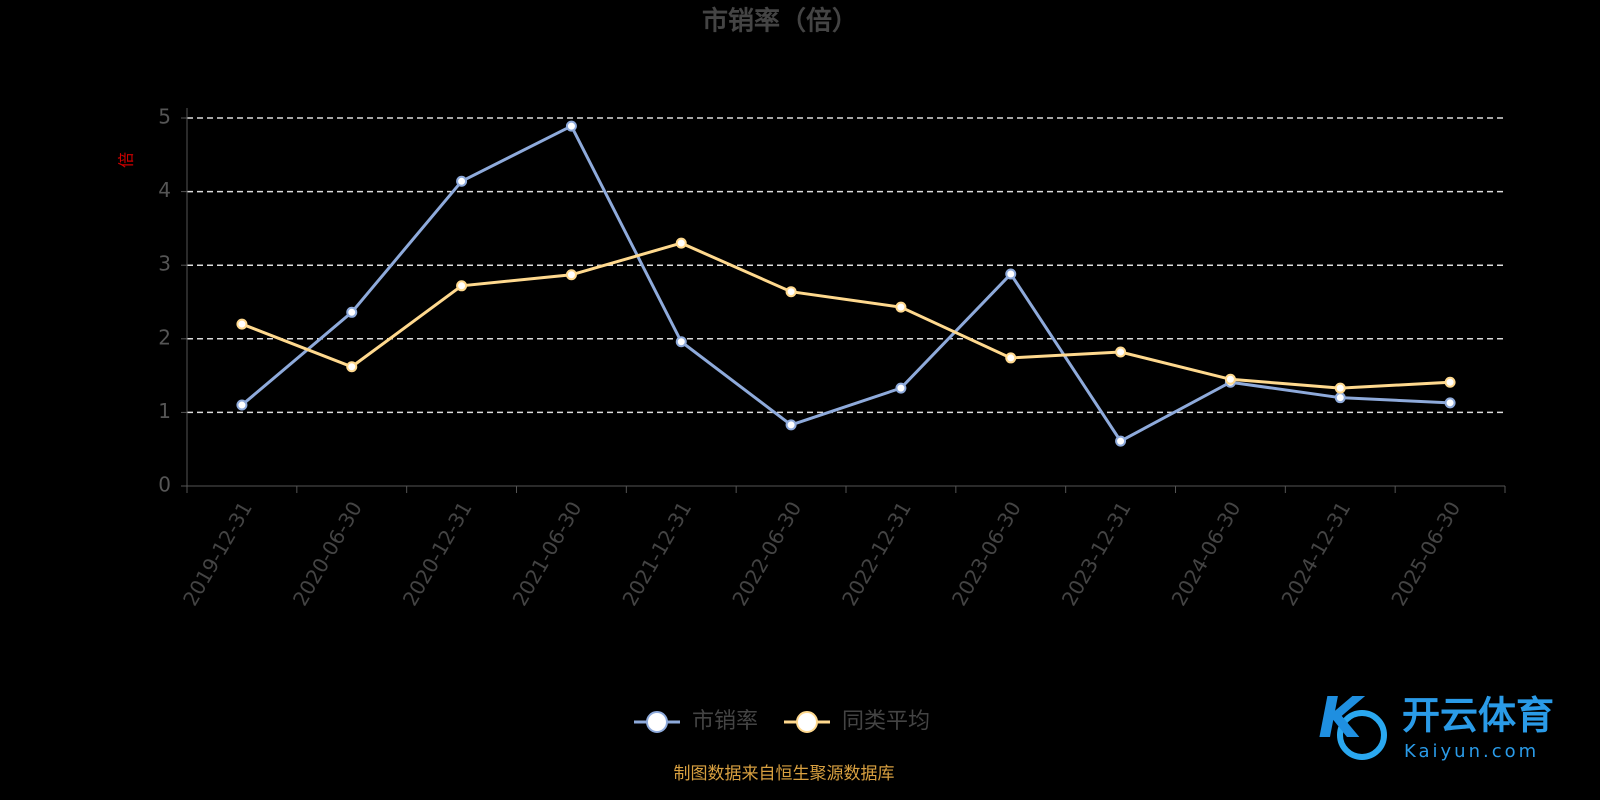 Image resolution: width=1600 pixels, height=800 pixels. I want to click on watermark-logo, so click(1362, 735).